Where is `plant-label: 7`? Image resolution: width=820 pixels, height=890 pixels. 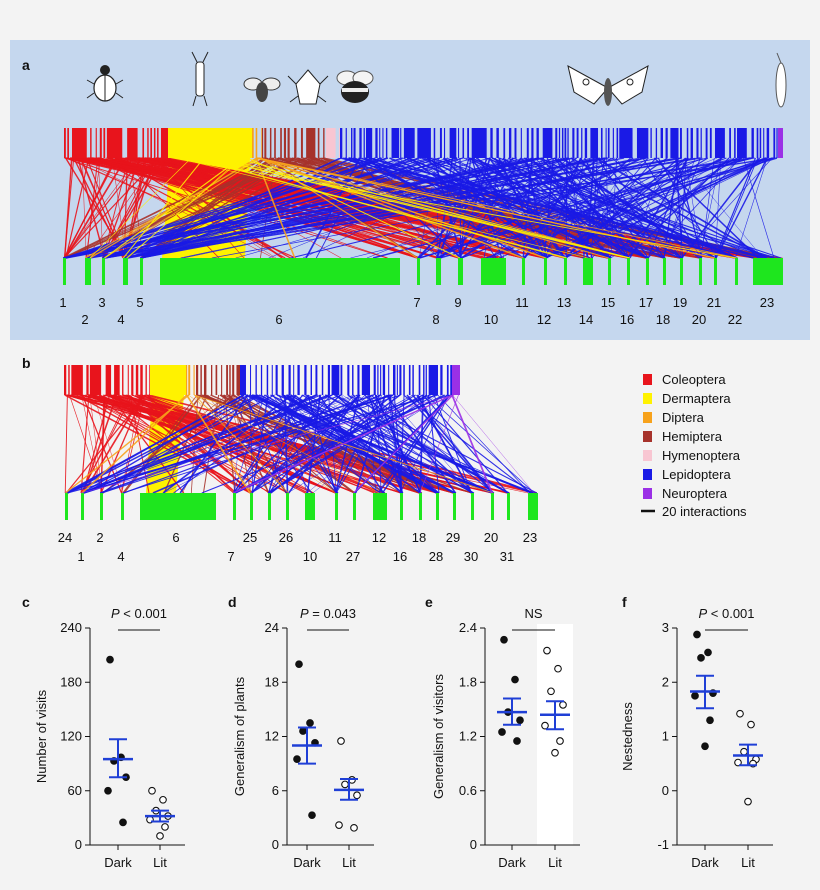
plant-label: 7 is located at coordinates (416, 302).